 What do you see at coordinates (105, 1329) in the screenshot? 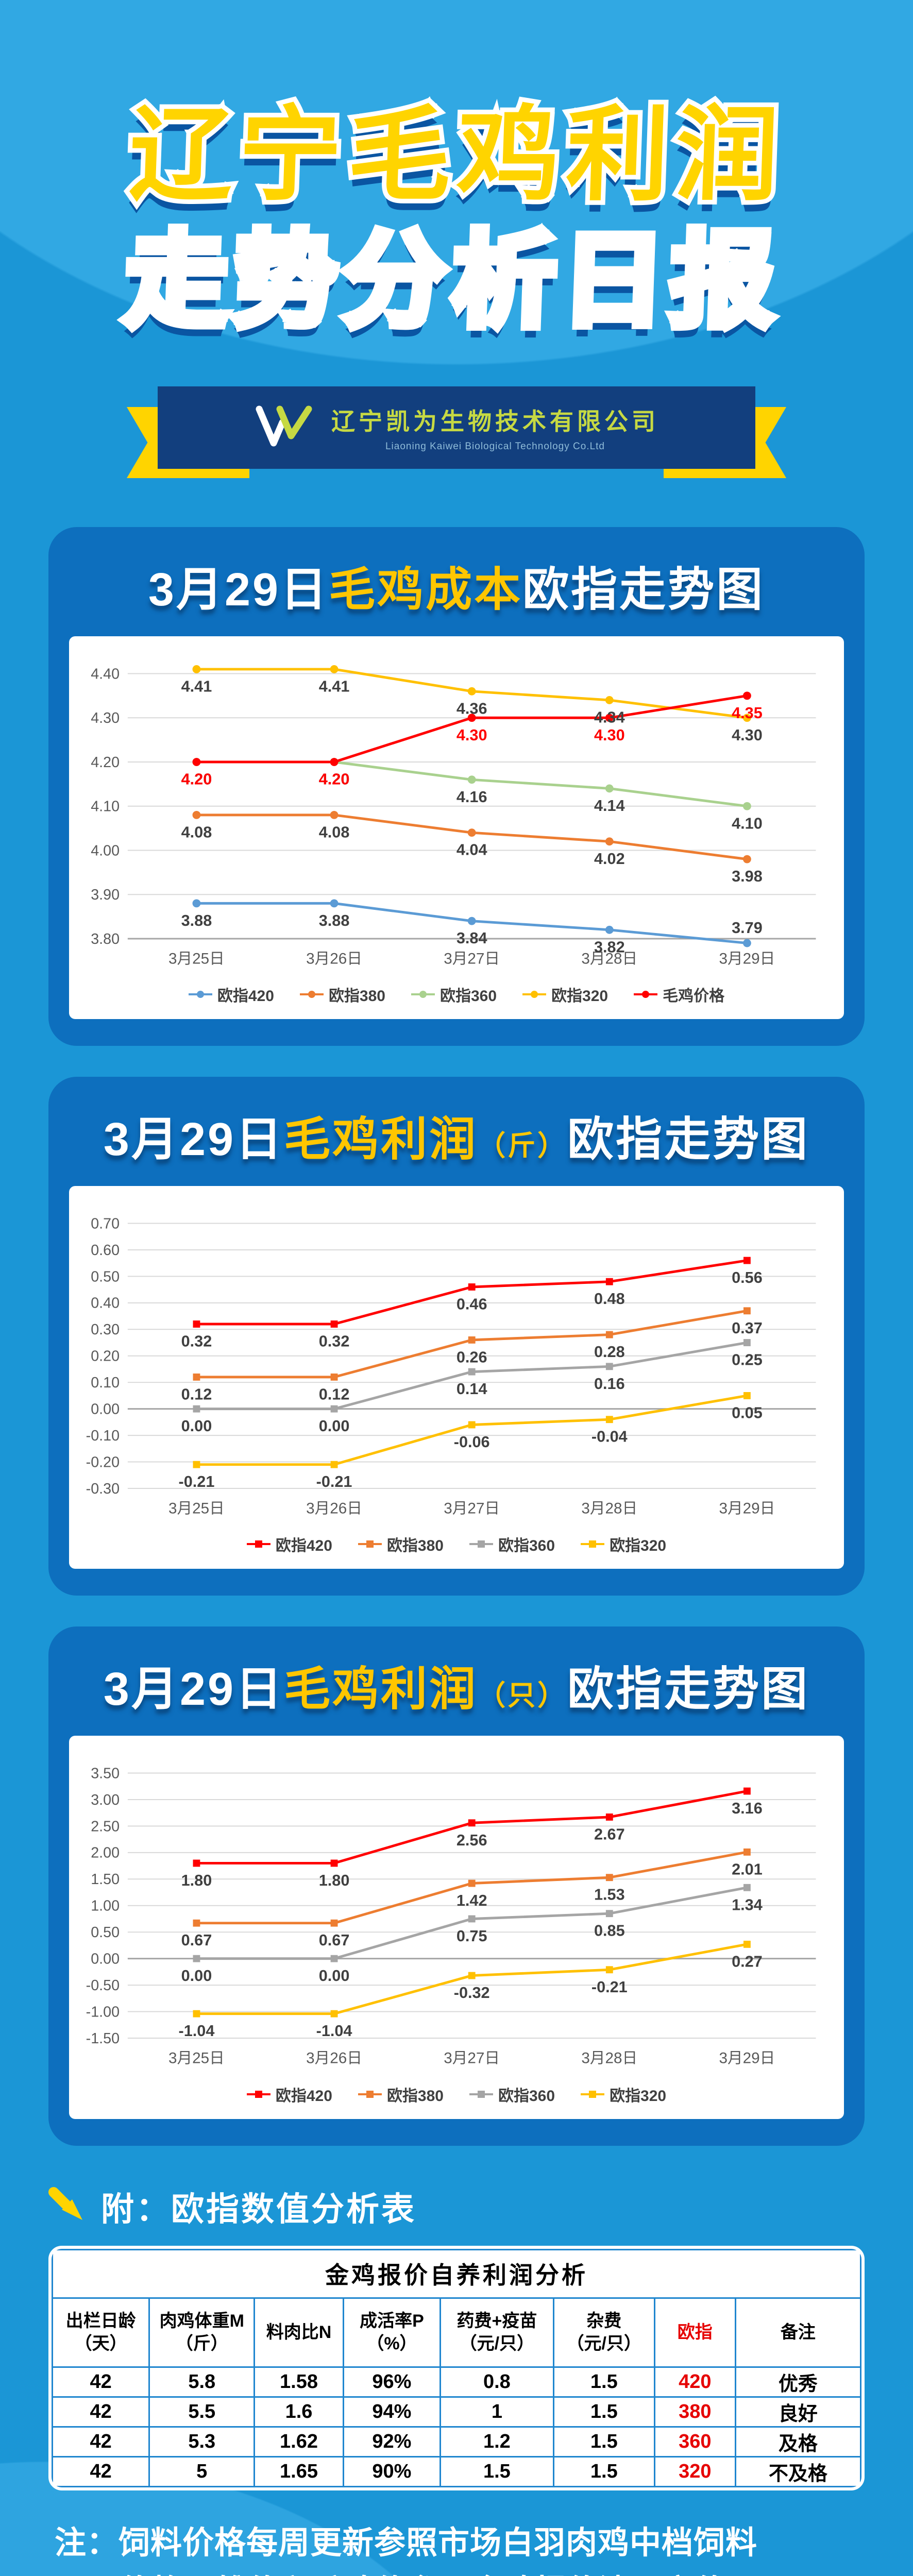
I see `svg-text: 0.30` at bounding box center [105, 1329].